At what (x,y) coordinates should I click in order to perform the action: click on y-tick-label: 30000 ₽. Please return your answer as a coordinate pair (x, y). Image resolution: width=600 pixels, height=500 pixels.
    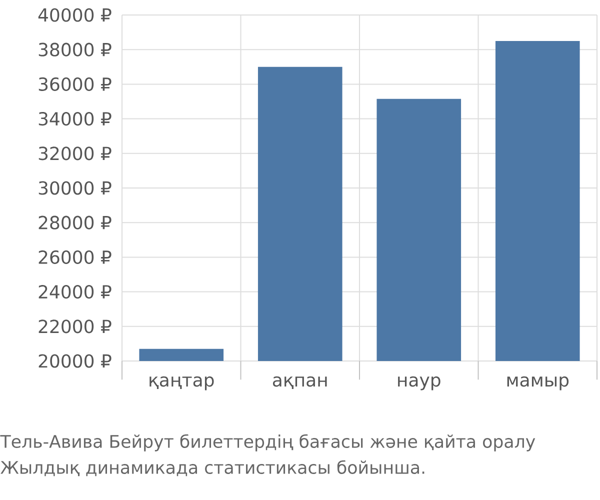
    Looking at the image, I should click on (75, 188).